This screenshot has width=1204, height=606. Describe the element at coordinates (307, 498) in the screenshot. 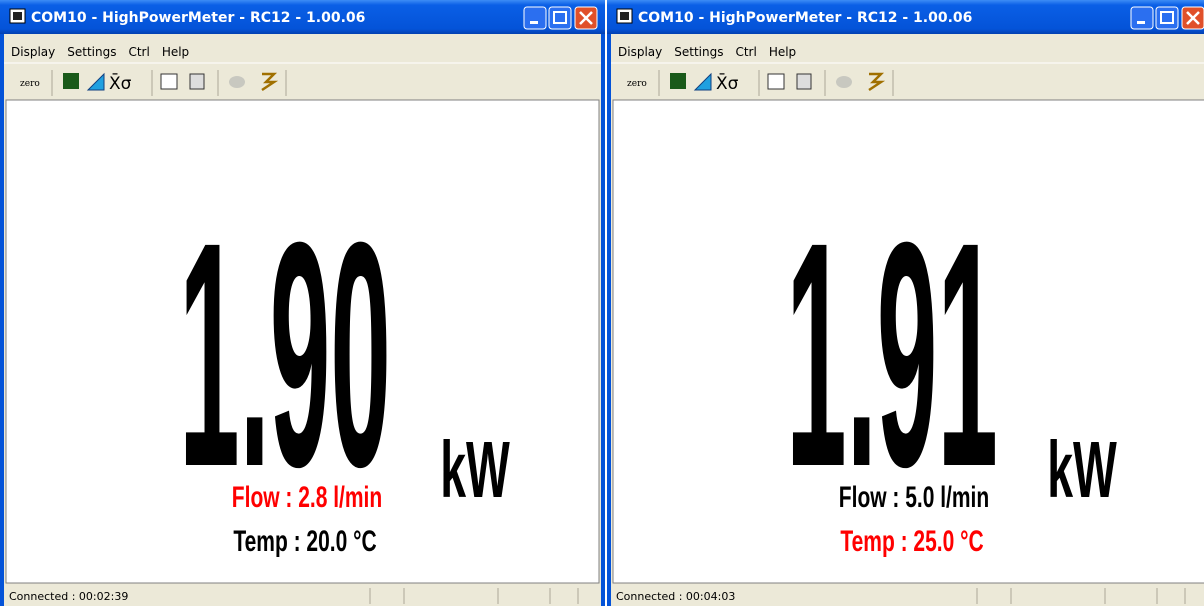

I see `flow-reading: Flow : 2.8 l/min` at that location.